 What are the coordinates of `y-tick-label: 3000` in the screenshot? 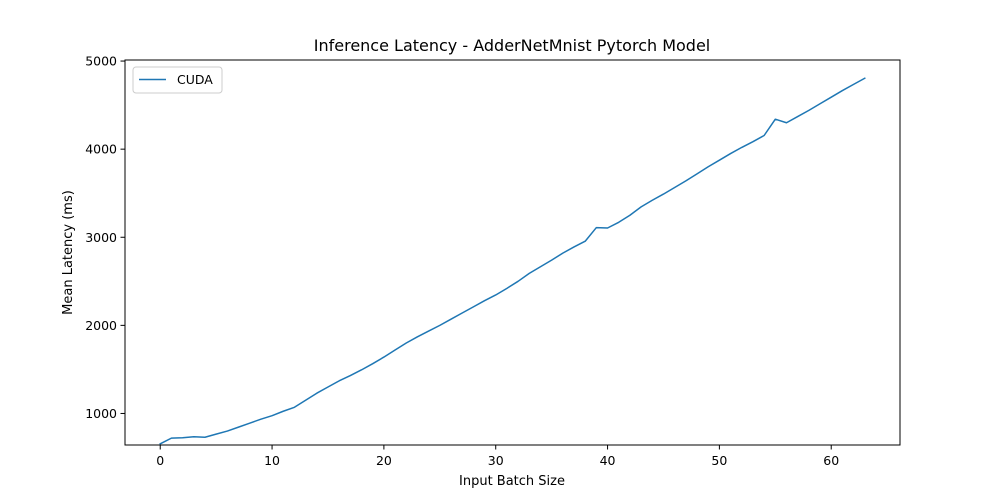 It's located at (101, 237).